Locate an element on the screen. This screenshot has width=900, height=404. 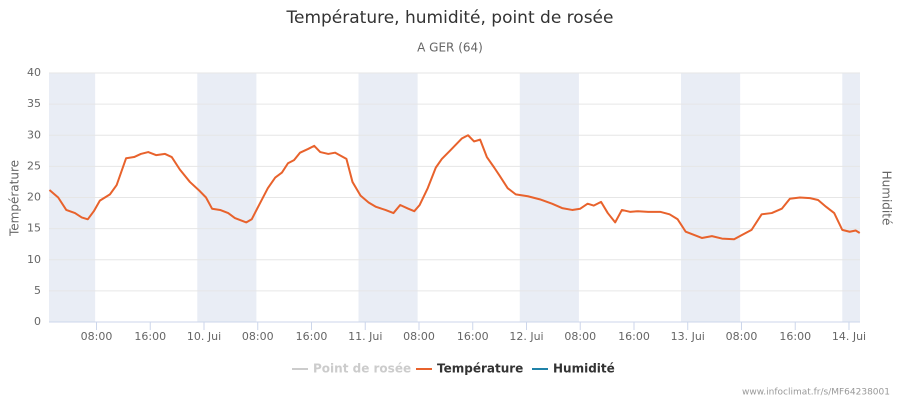
credit: www.infoclimat.fr/s/MF64238001 is located at coordinates (816, 393).